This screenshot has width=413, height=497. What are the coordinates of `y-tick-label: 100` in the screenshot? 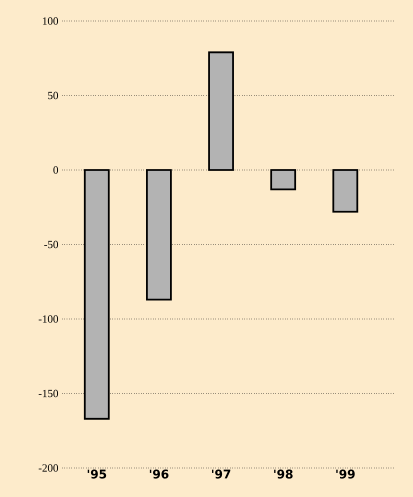 It's located at (50, 21).